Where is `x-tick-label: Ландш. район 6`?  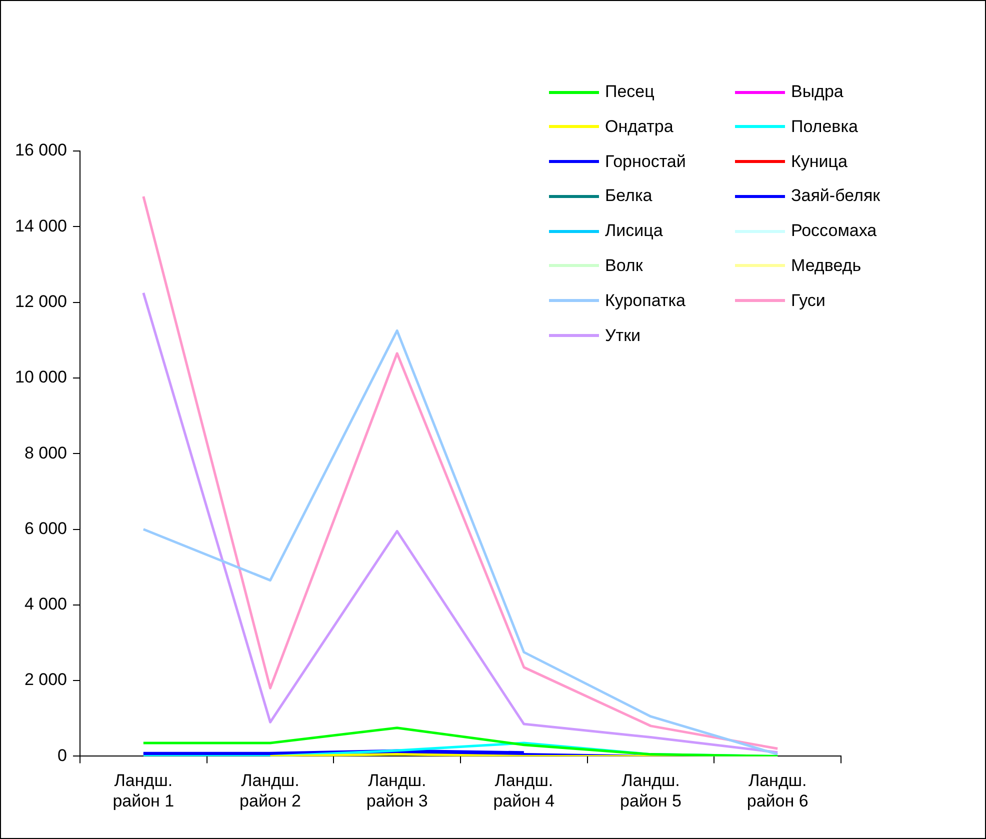
x-tick-label: Ландш. район 6 is located at coordinates (777, 790).